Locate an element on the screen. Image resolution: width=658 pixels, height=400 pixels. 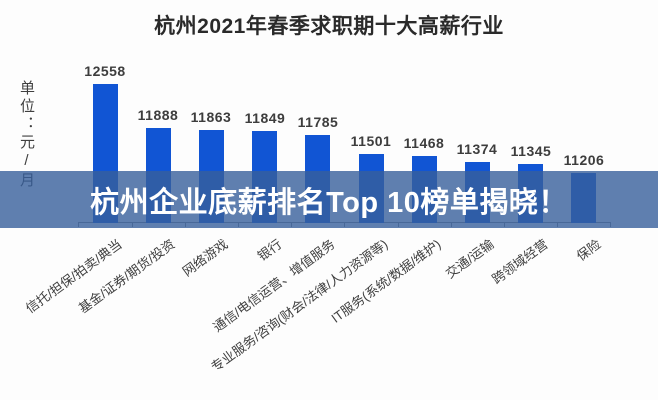
bar-value-label: 11888 is located at coordinates (158, 115).